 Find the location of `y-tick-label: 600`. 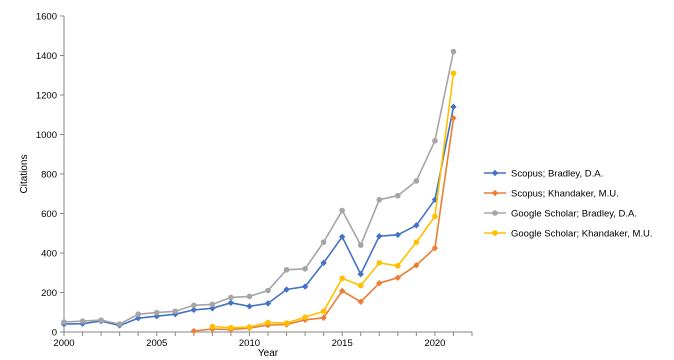

y-tick-label: 600 is located at coordinates (49, 214).